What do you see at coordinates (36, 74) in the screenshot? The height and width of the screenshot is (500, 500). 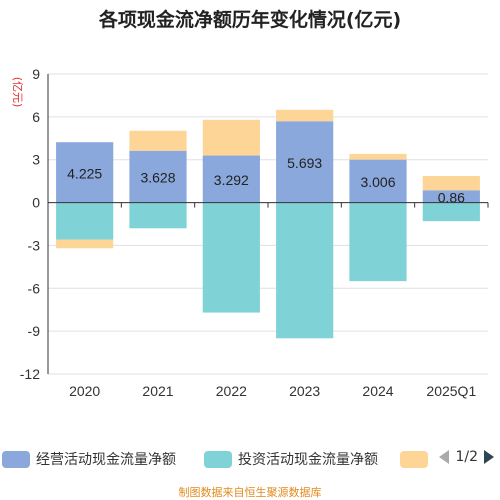 I see `y-tick-label: 9` at bounding box center [36, 74].